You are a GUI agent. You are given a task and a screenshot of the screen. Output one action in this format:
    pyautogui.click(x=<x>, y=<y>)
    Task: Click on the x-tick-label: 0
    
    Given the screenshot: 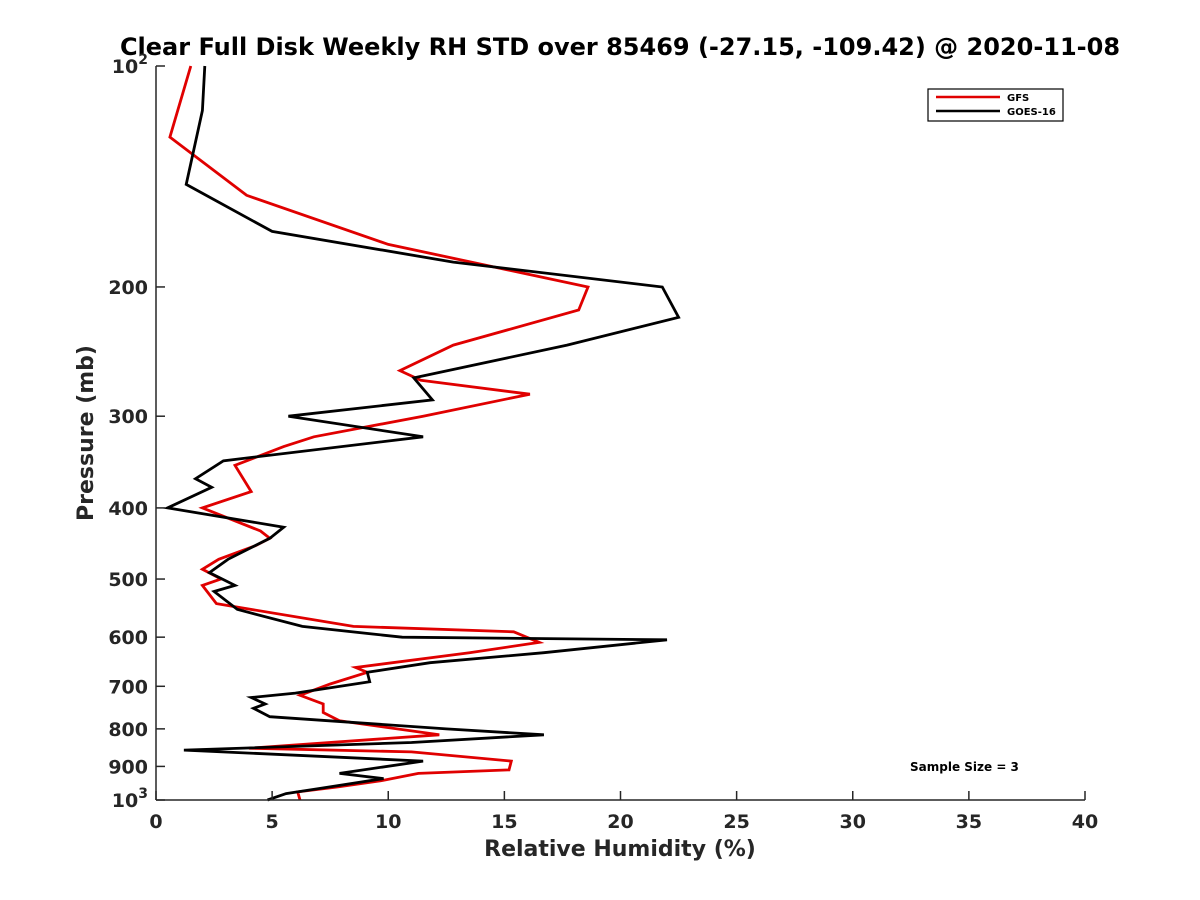 What is the action you would take?
    pyautogui.click(x=155, y=822)
    